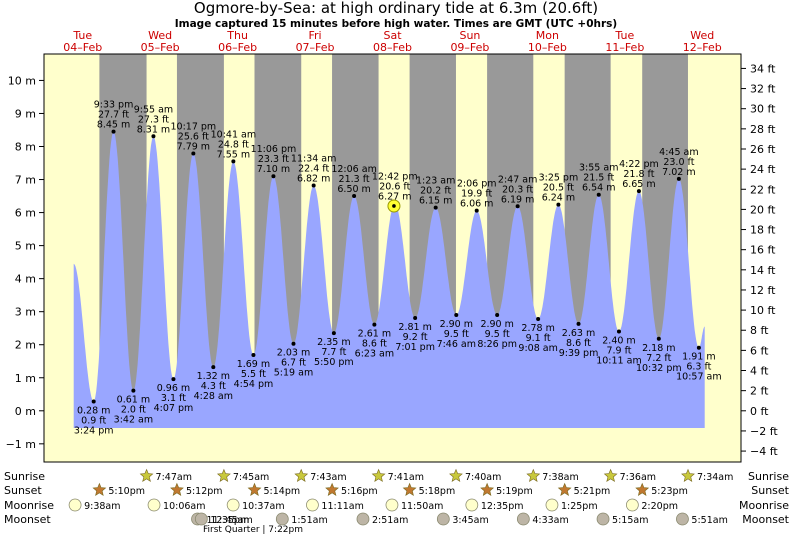  What do you see at coordinates (25, 345) in the screenshot?
I see `y-left-tick-label: 2 m` at bounding box center [25, 345].